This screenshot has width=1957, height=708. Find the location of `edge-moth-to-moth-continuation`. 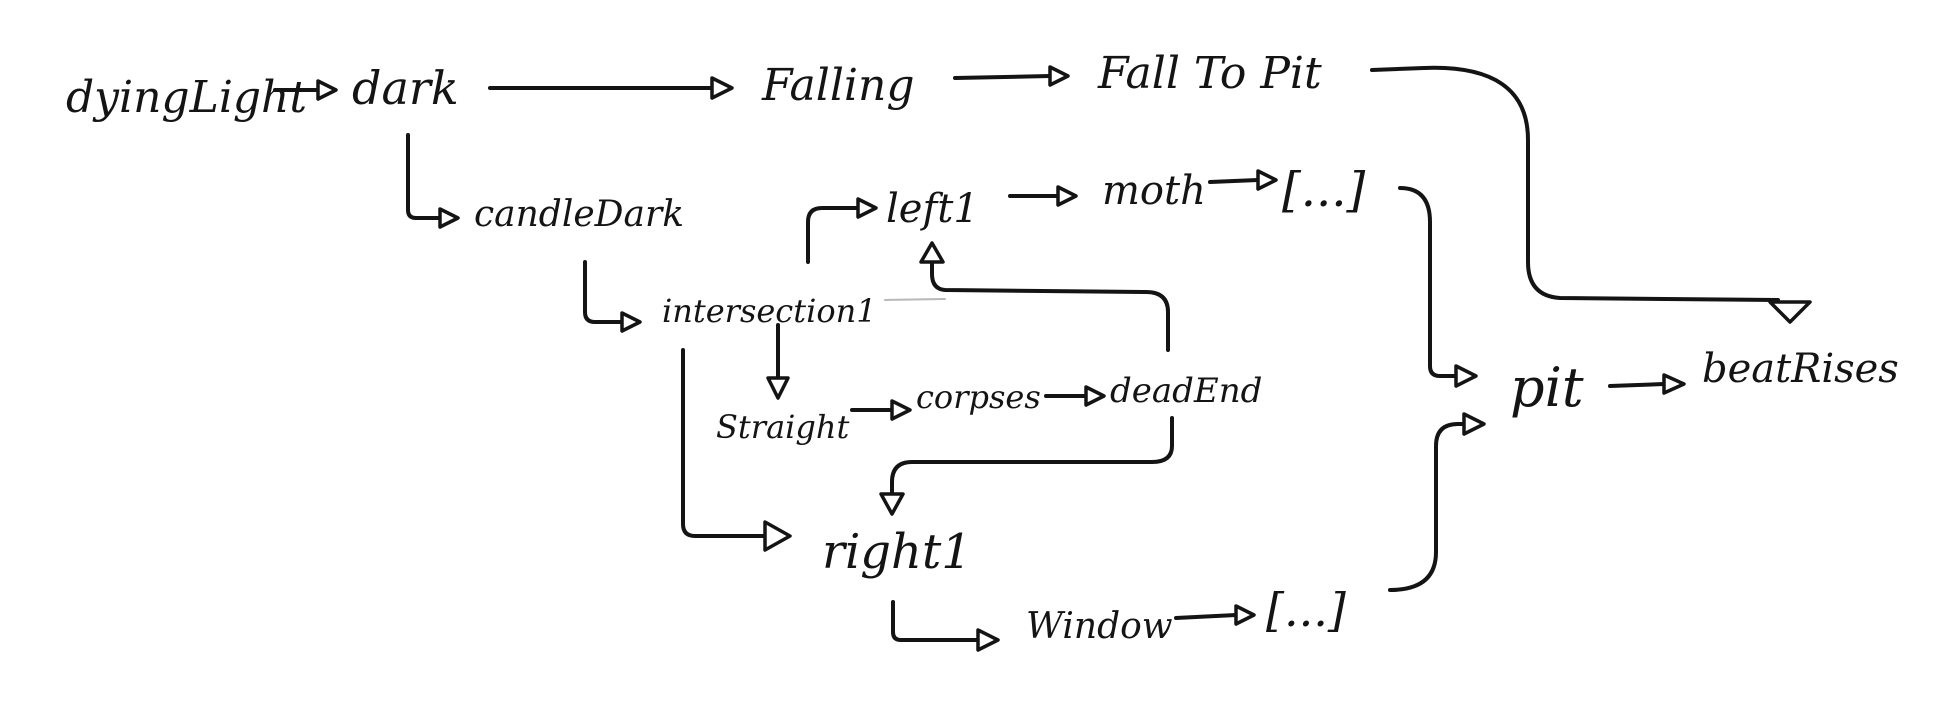

edge-moth-to-moth-continuation is located at coordinates (1243, 180).